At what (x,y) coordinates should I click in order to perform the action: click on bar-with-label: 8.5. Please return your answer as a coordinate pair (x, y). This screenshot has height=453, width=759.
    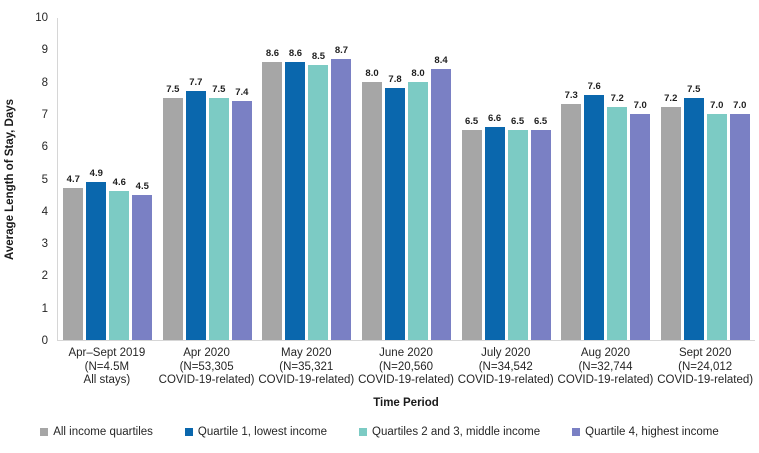
    Looking at the image, I should click on (318, 195).